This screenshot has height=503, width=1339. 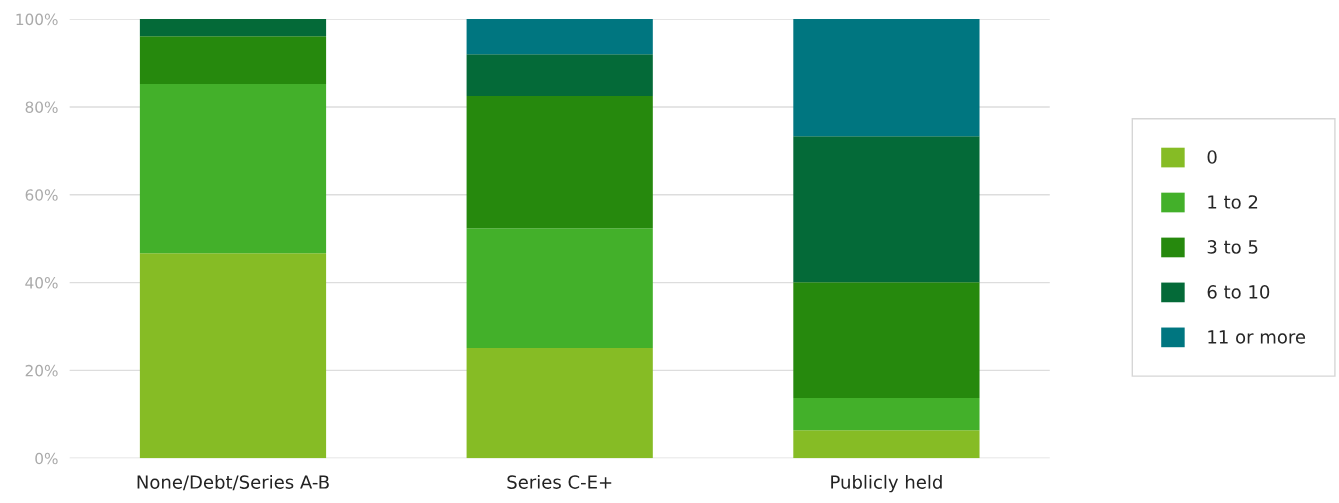 I want to click on x-tick-label: Series C-E+, so click(x=559, y=481).